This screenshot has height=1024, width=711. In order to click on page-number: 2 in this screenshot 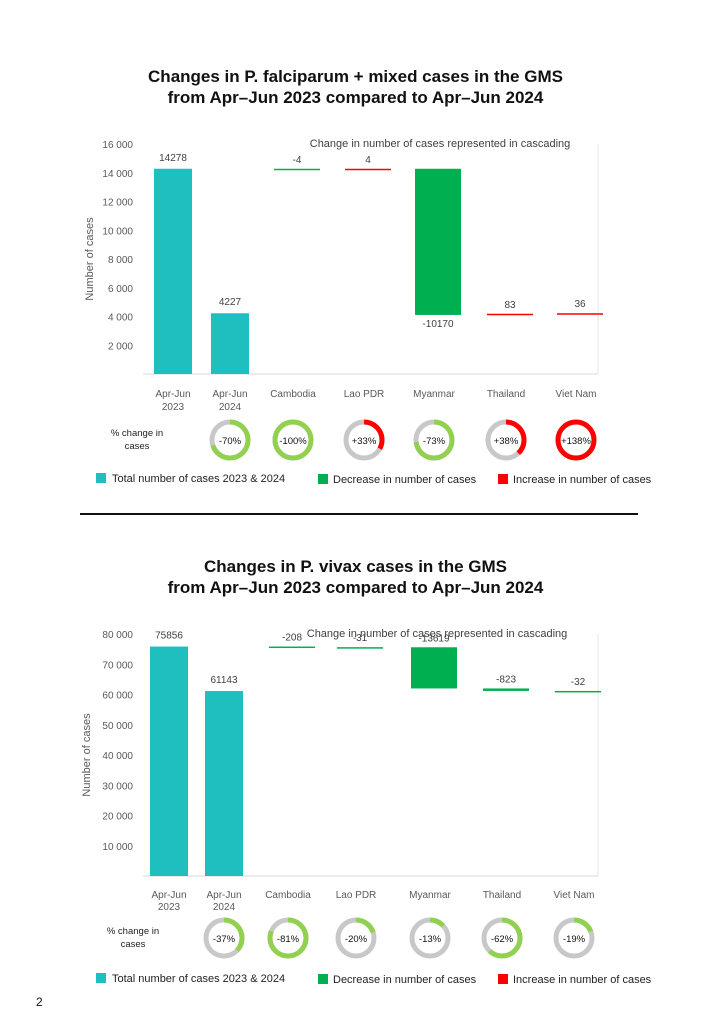, I will do `click(39, 1002)`.